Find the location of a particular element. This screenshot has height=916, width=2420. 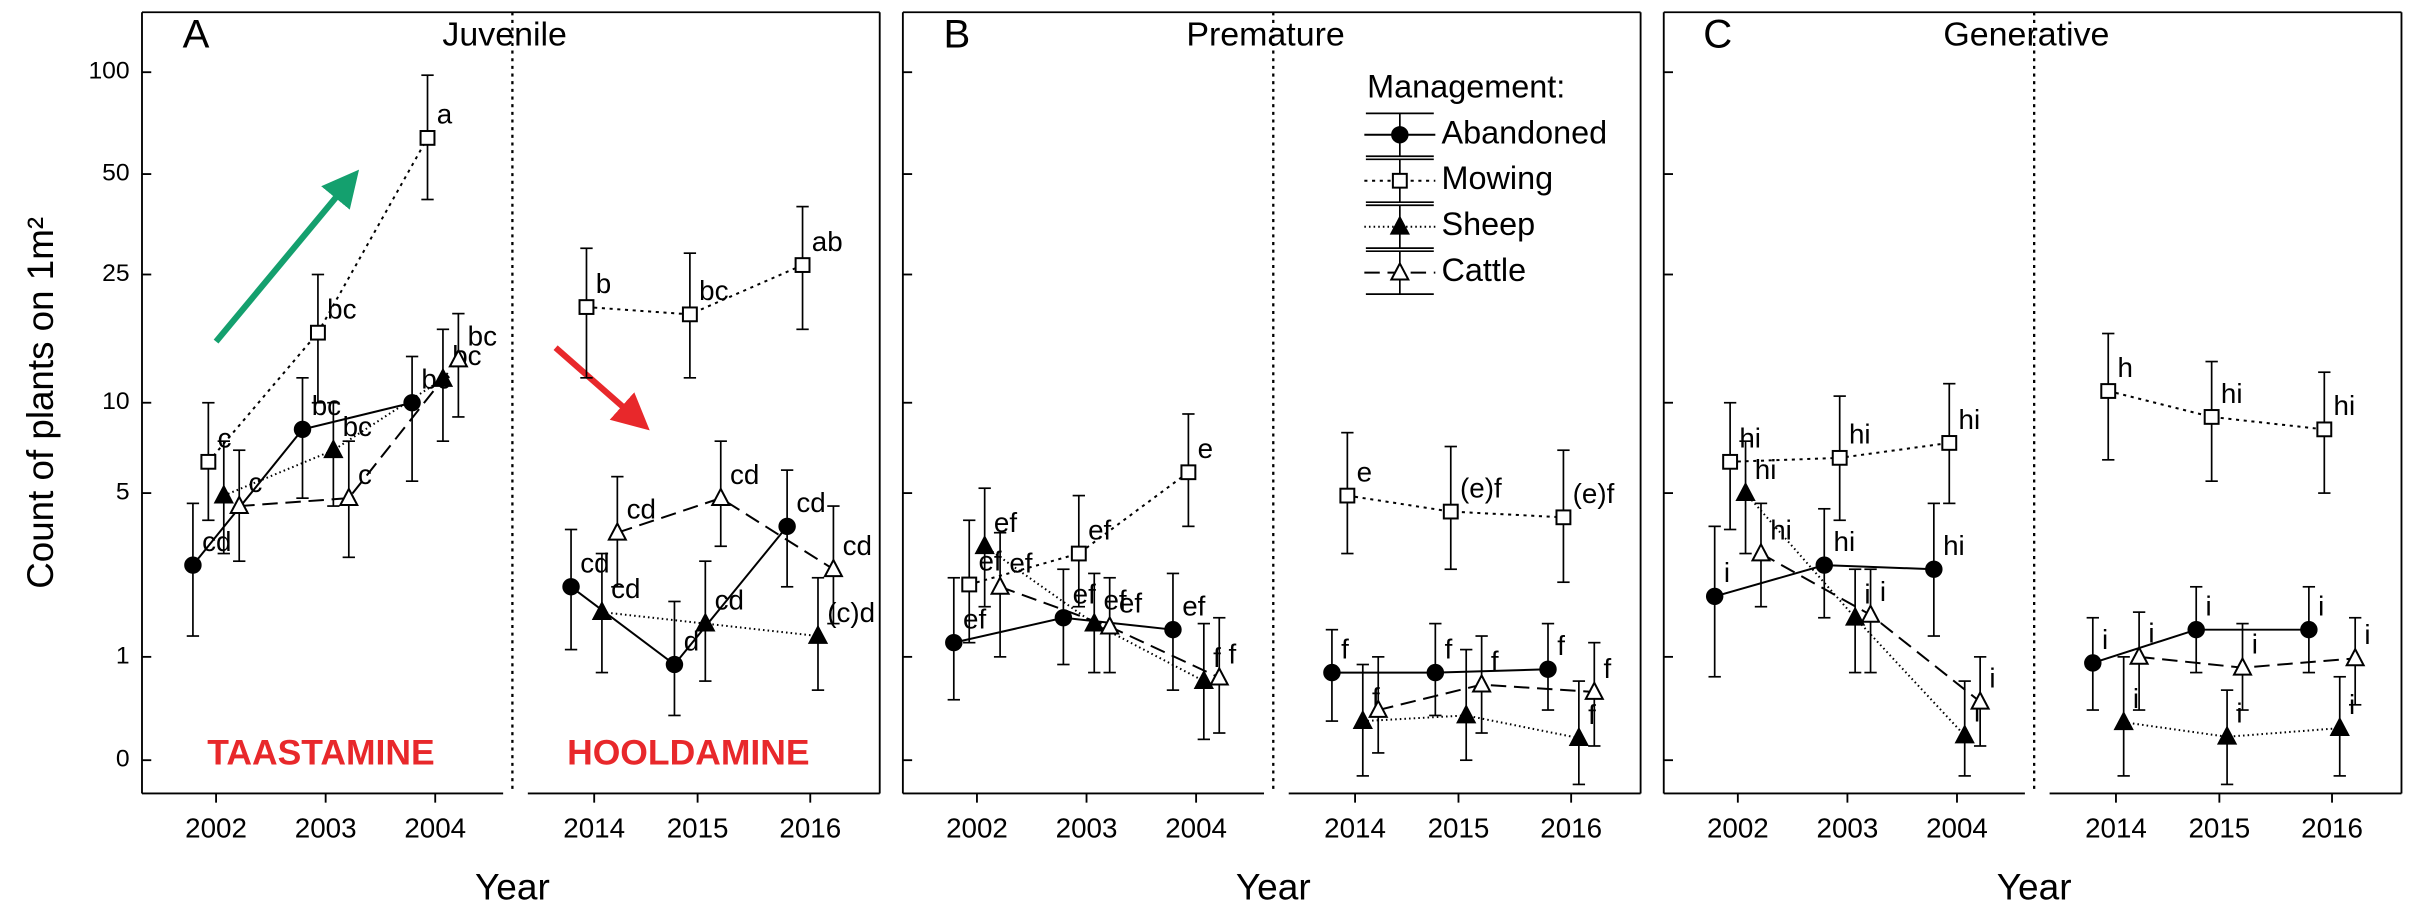

legend-label: Abandoned is located at coordinates (1525, 132).